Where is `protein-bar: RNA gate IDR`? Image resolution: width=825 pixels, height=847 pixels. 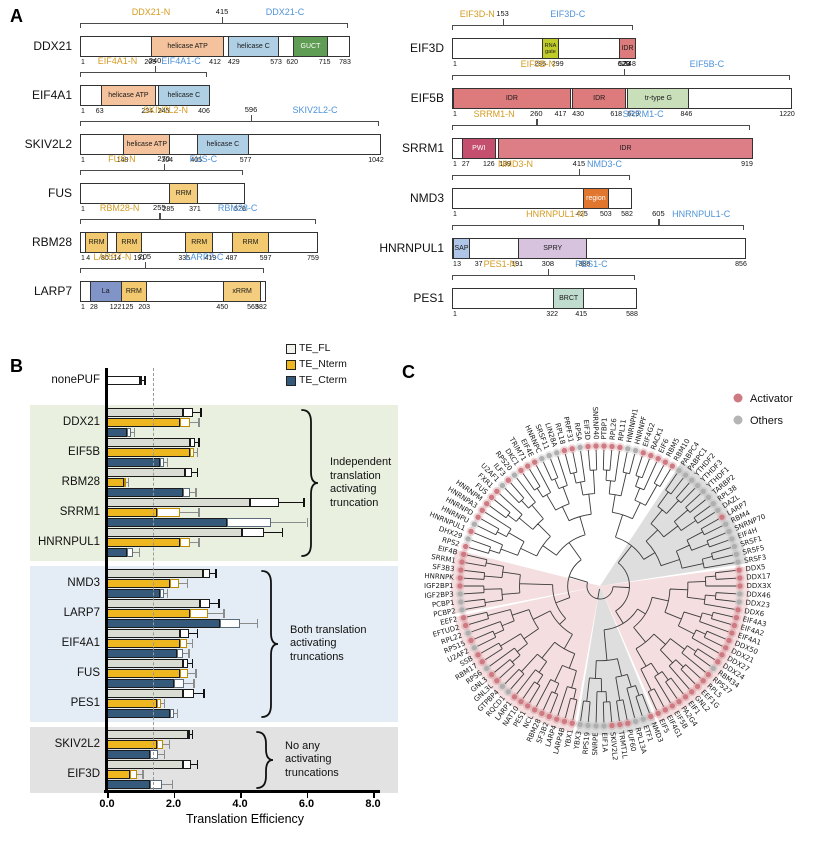 protein-bar: RNA gate IDR is located at coordinates (544, 48).